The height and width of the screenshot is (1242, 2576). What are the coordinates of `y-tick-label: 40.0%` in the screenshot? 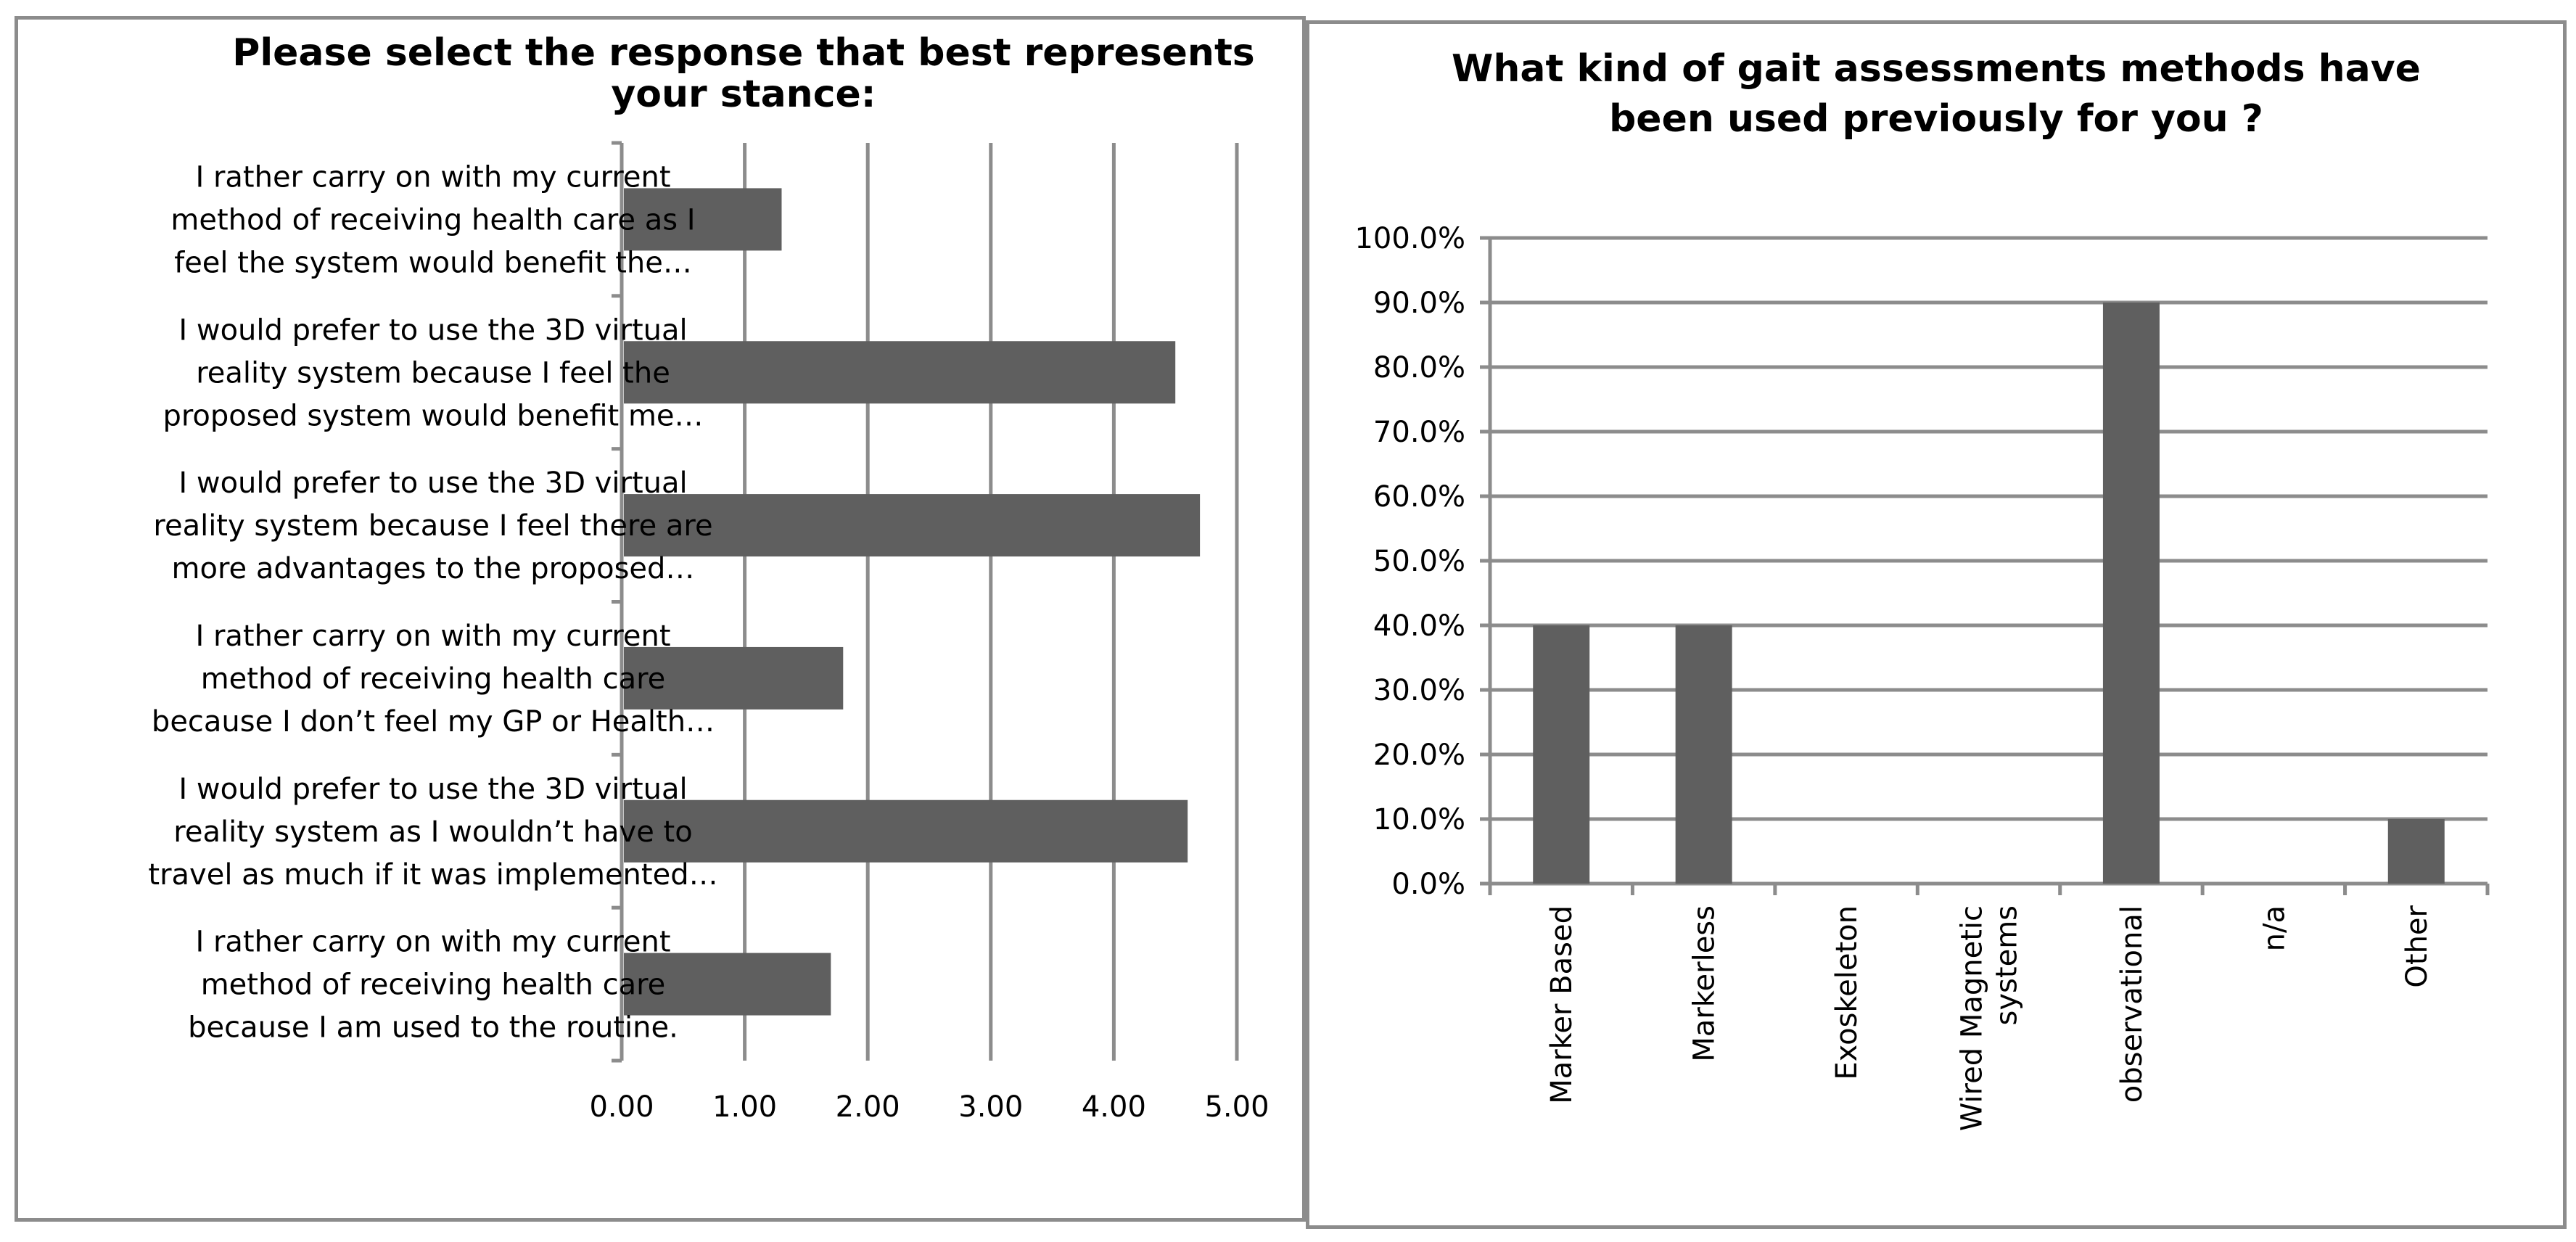 It's located at (1419, 626).